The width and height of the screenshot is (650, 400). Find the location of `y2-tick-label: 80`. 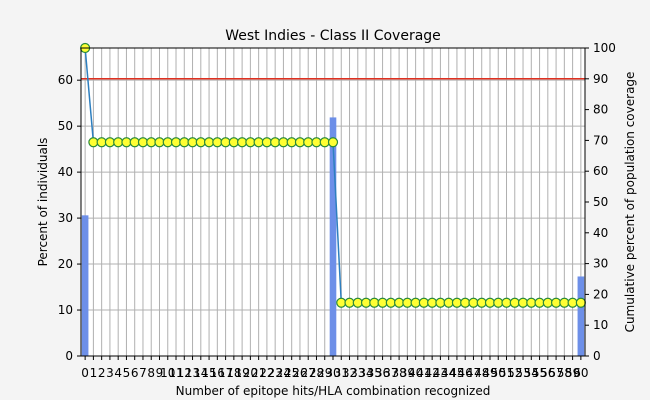

y2-tick-label: 80 is located at coordinates (600, 110).